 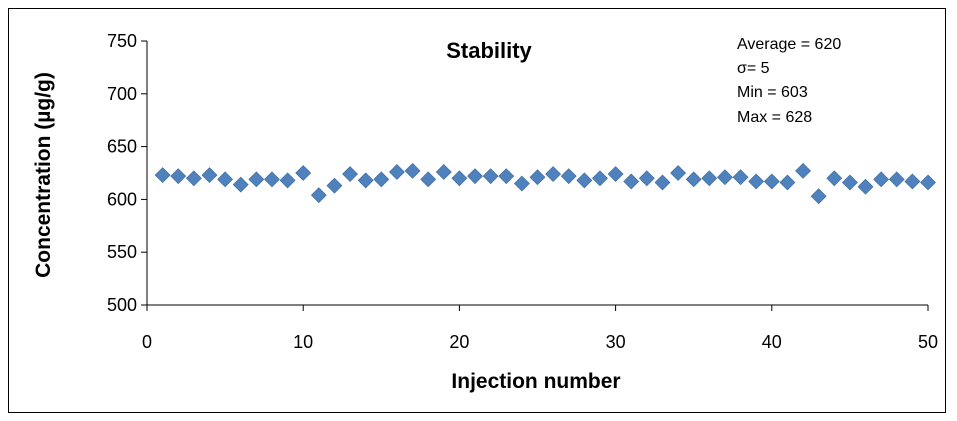 I want to click on annotation-average: Average = 620, so click(x=789, y=44).